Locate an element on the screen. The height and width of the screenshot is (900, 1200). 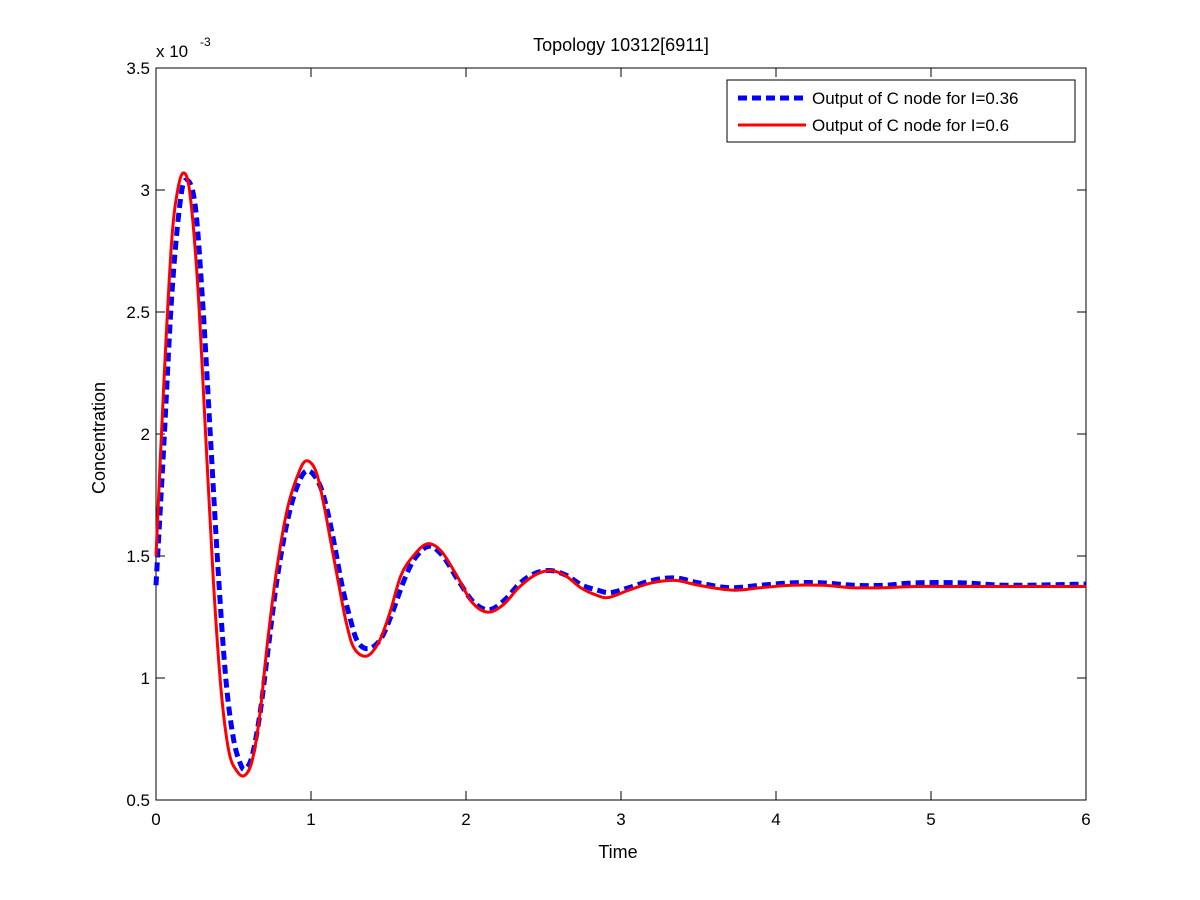
x-tick-label: 2 is located at coordinates (465, 819).